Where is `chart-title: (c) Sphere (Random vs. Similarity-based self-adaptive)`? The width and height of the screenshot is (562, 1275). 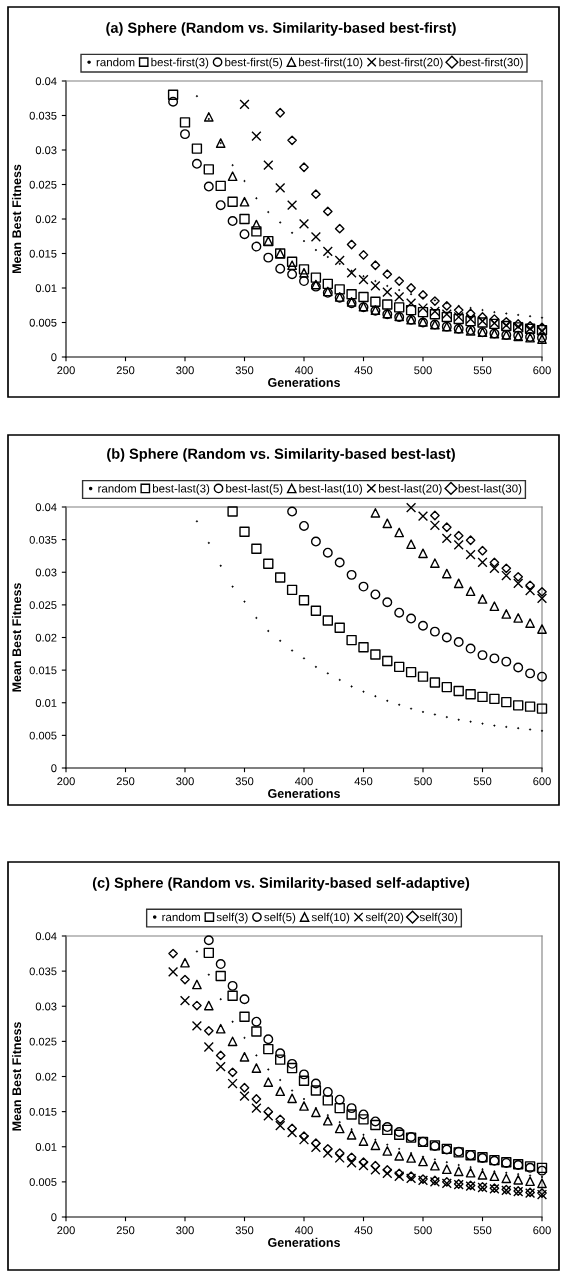 chart-title: (c) Sphere (Random vs. Similarity-based self-adaptive) is located at coordinates (281, 884).